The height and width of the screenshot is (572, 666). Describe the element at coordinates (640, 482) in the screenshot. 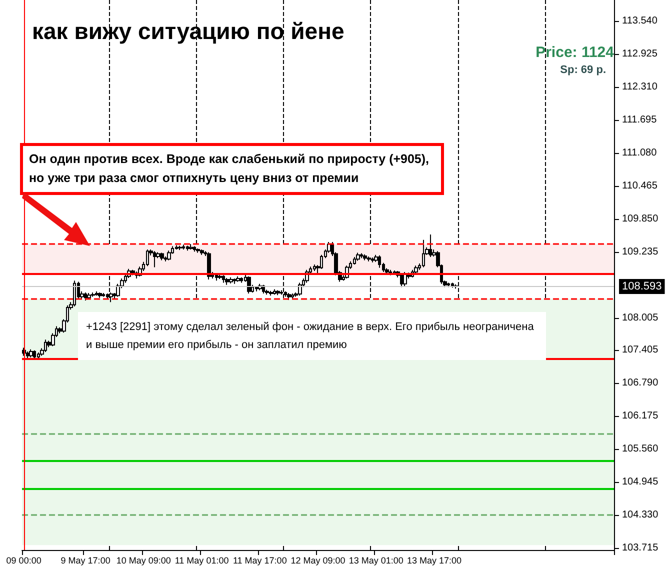

I see `y-tick-label: 104.945` at that location.